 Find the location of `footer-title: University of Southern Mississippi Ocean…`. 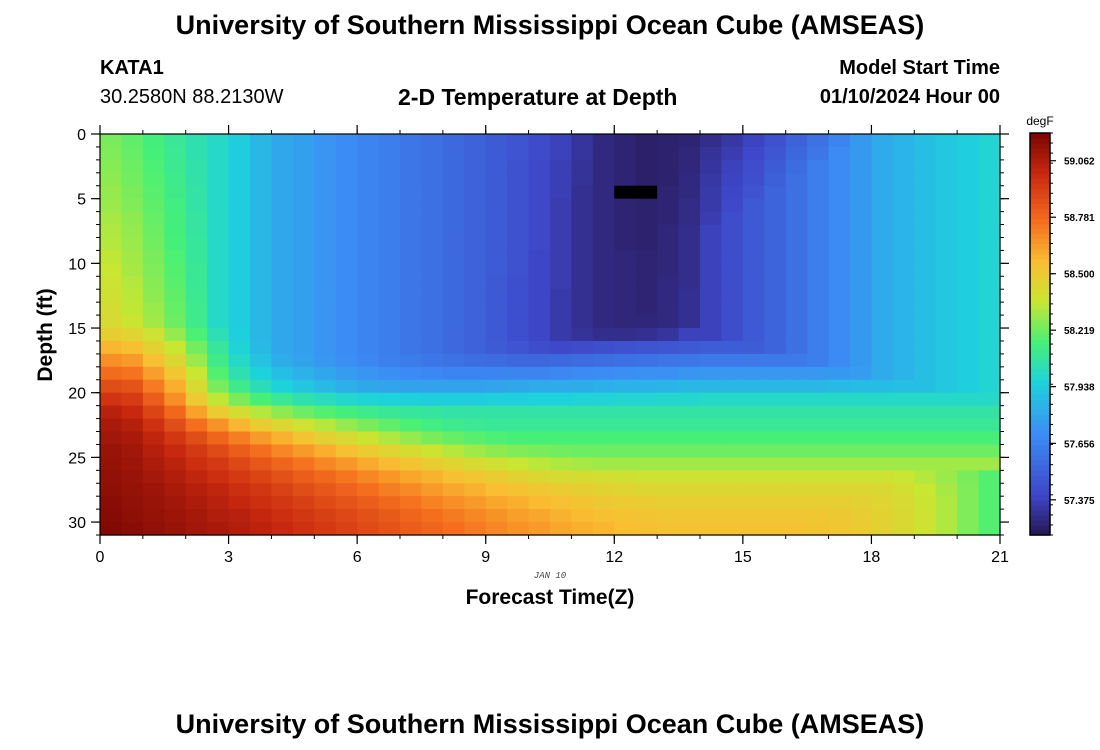

footer-title: University of Southern Mississippi Ocean… is located at coordinates (550, 724).